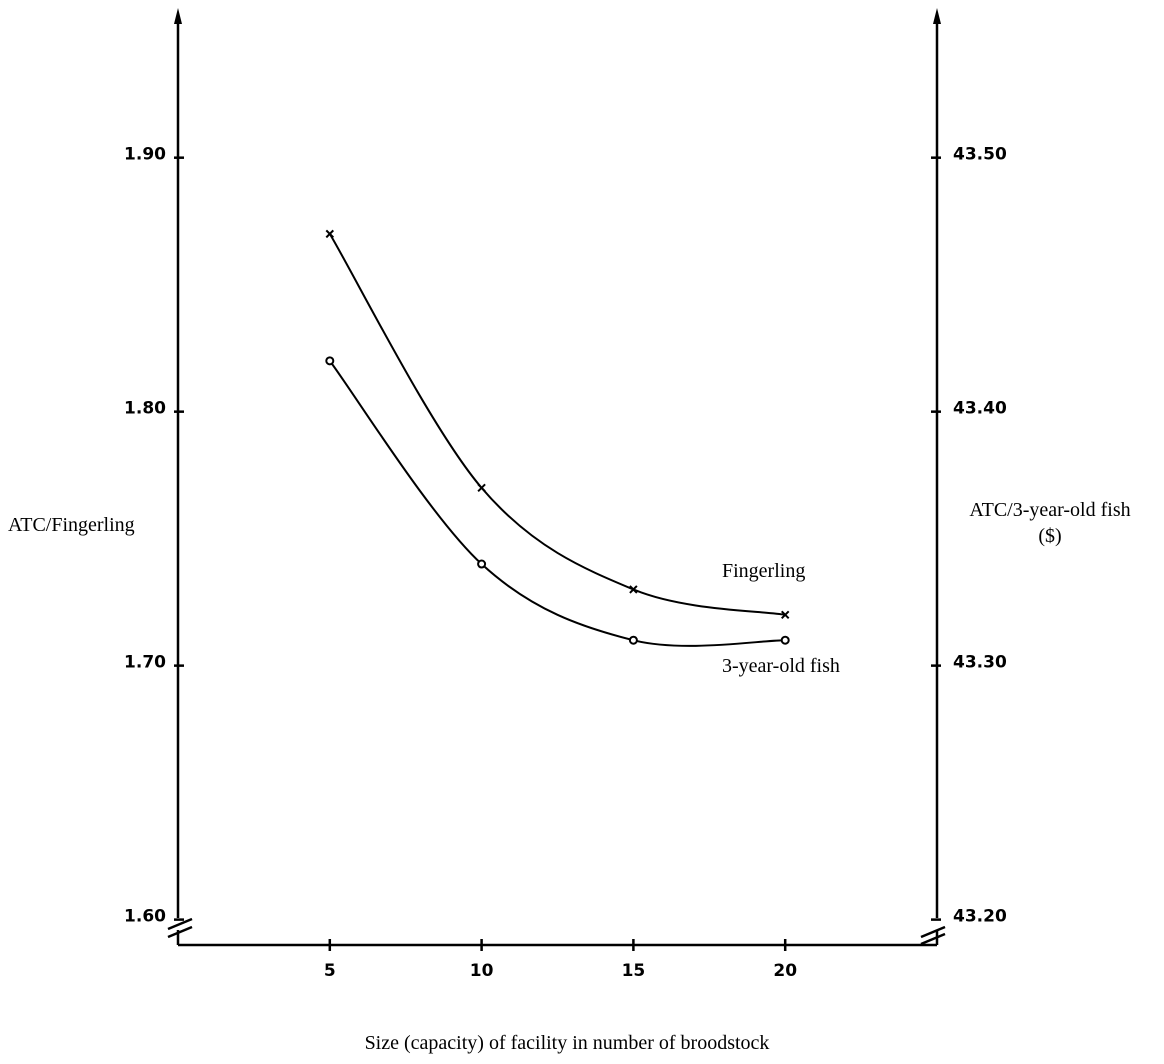  I want to click on left-axis-ticks: 1.60 1.70 1.80 1.90, so click(154, 536).